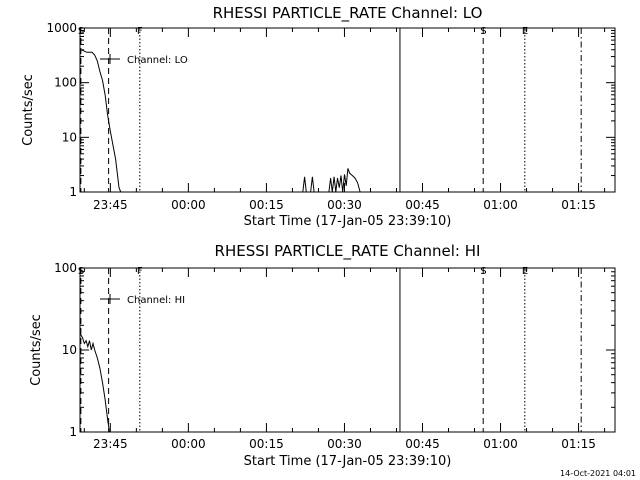  I want to click on chart-title: RHESSI PARTICLE_RATE Channel: HI, so click(348, 251).